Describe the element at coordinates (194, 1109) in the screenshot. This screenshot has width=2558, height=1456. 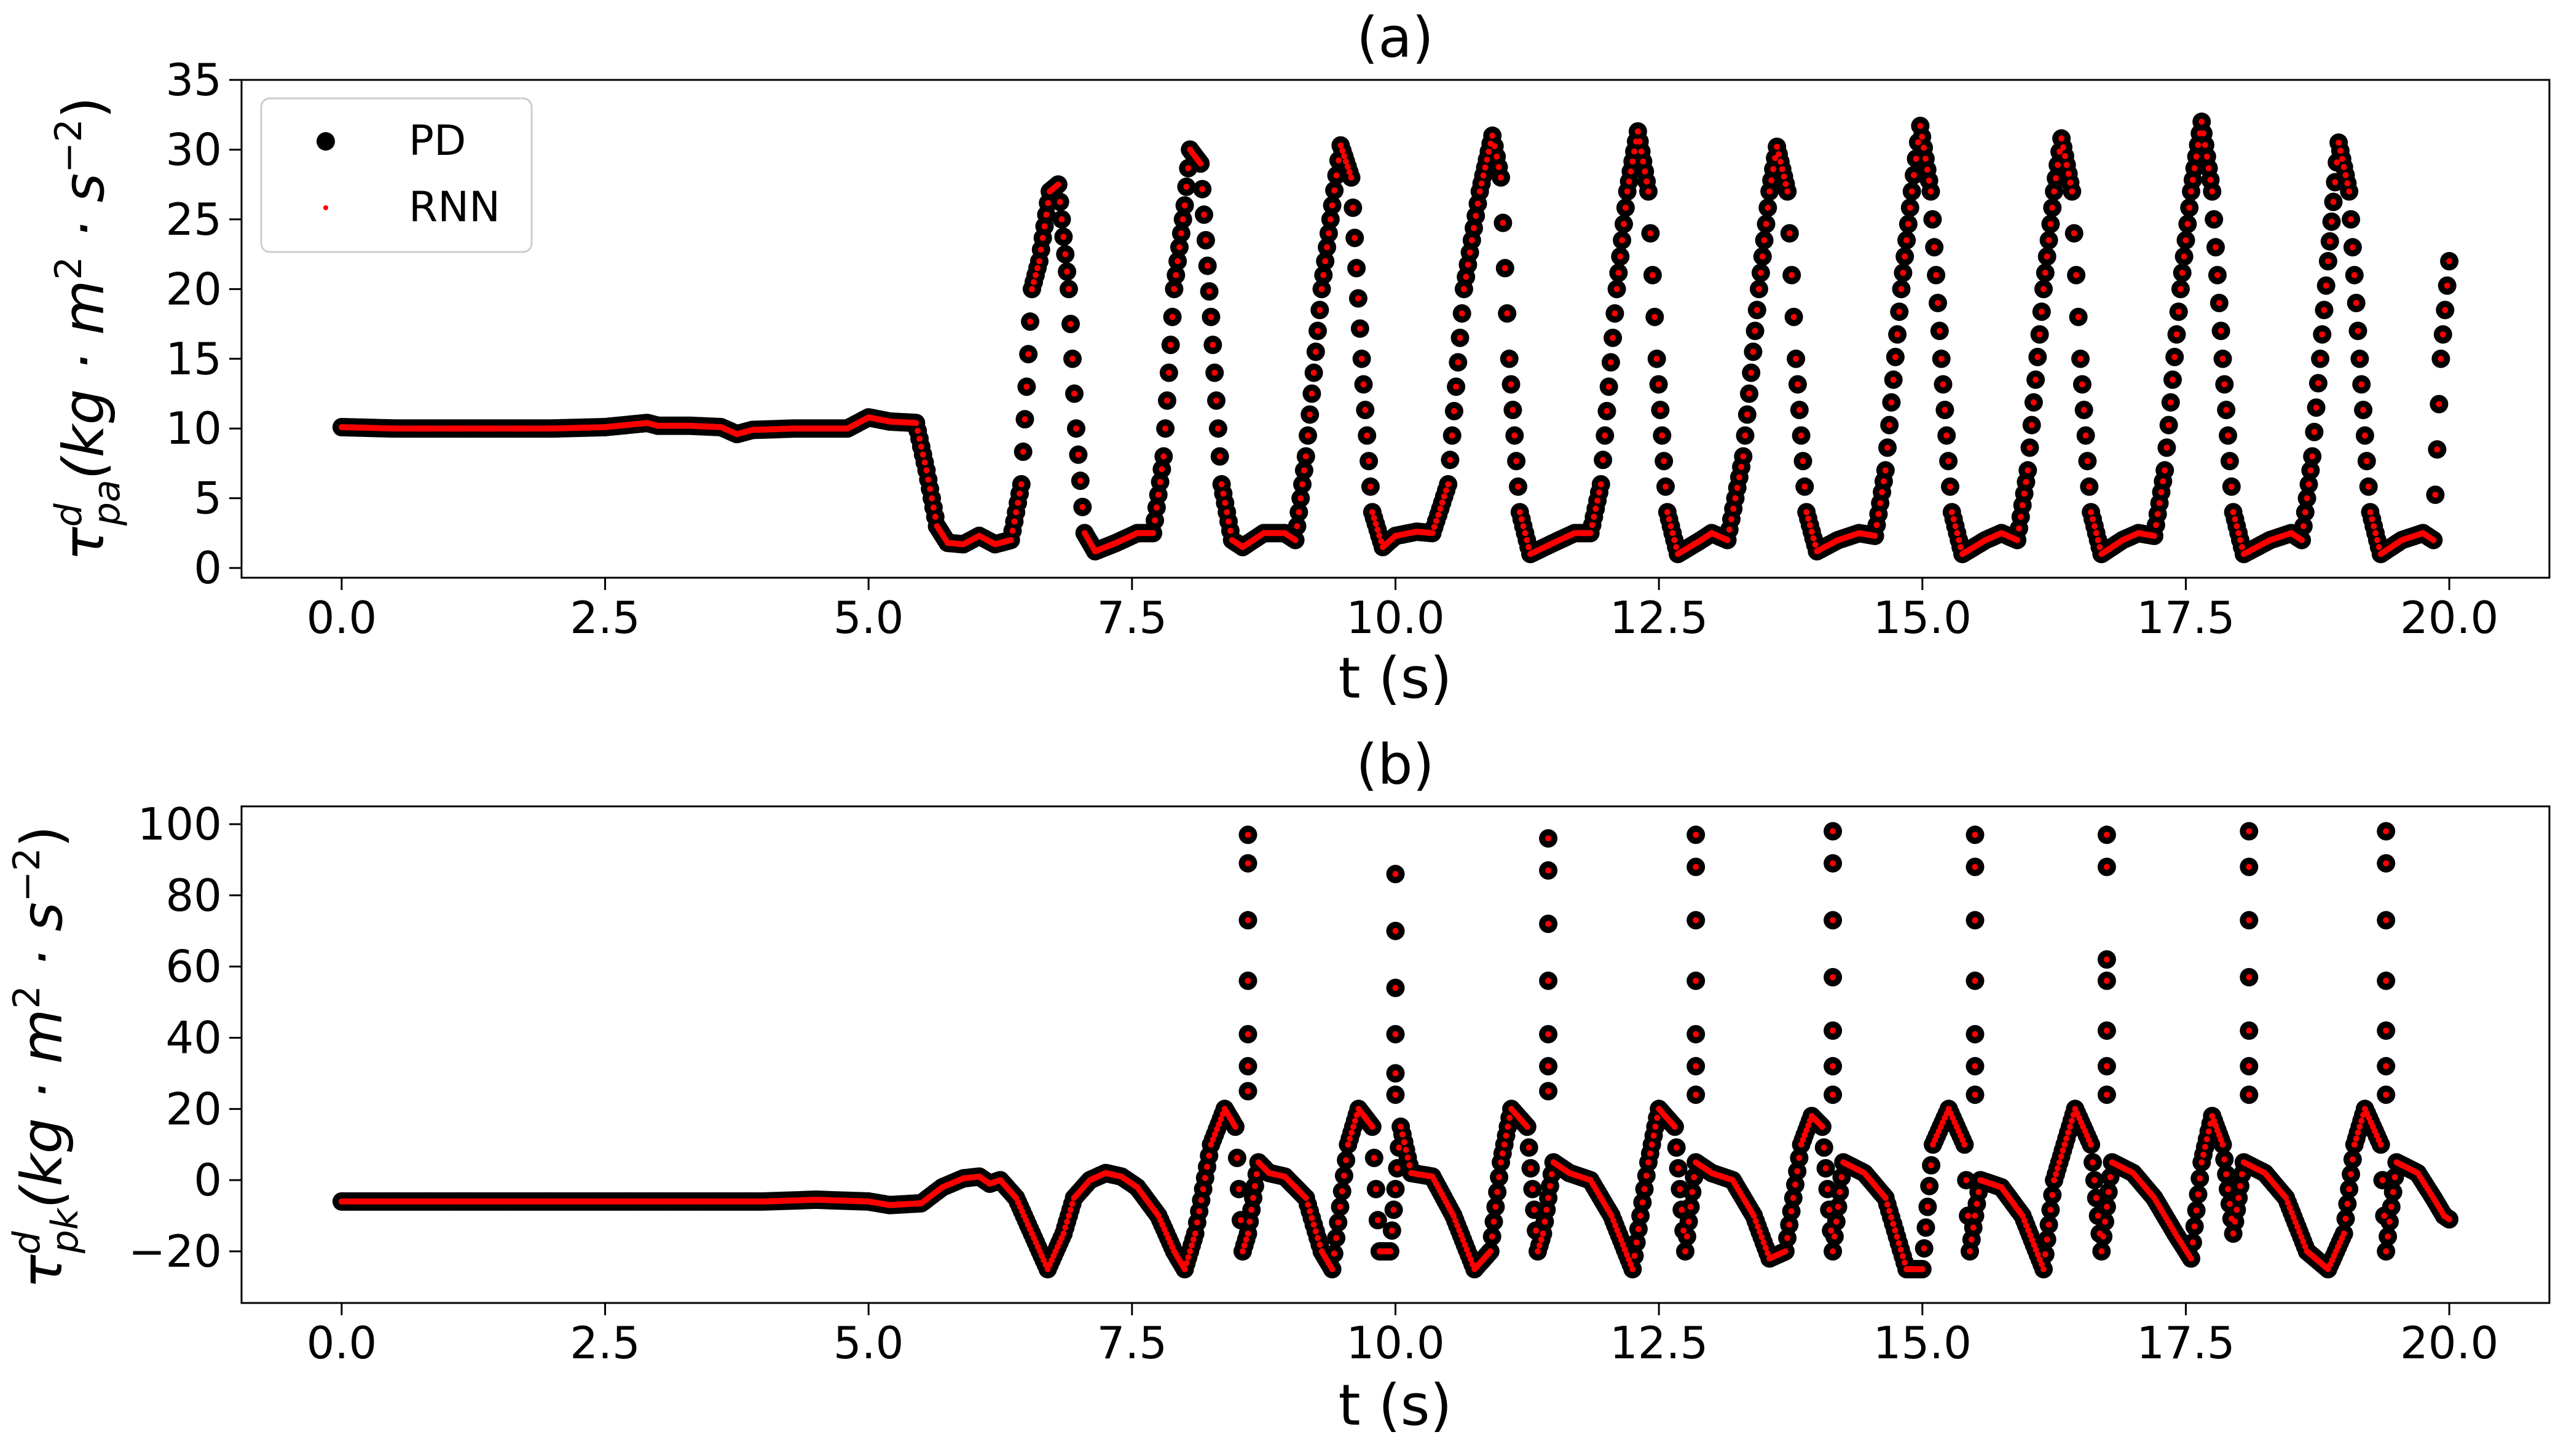
I see `panel-b-y-tick-label: 20` at that location.